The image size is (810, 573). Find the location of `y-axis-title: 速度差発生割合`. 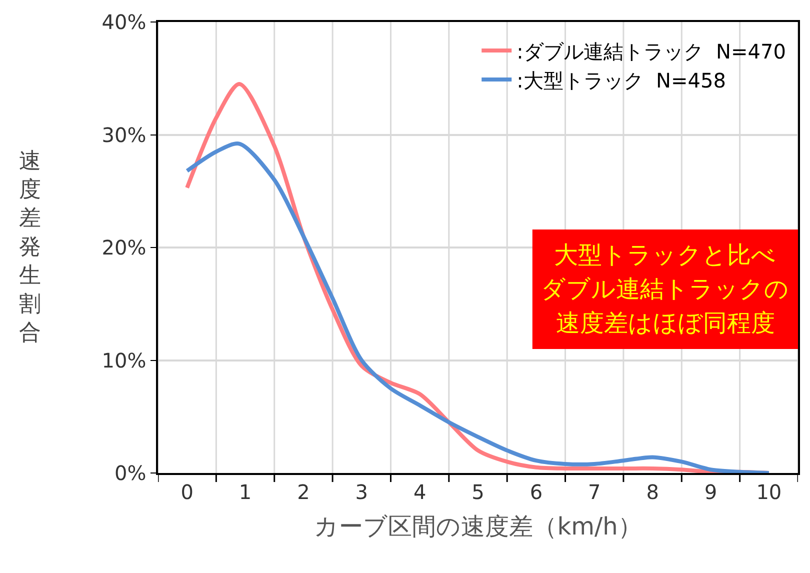

y-axis-title: 速度差発生割合 is located at coordinates (30, 247).